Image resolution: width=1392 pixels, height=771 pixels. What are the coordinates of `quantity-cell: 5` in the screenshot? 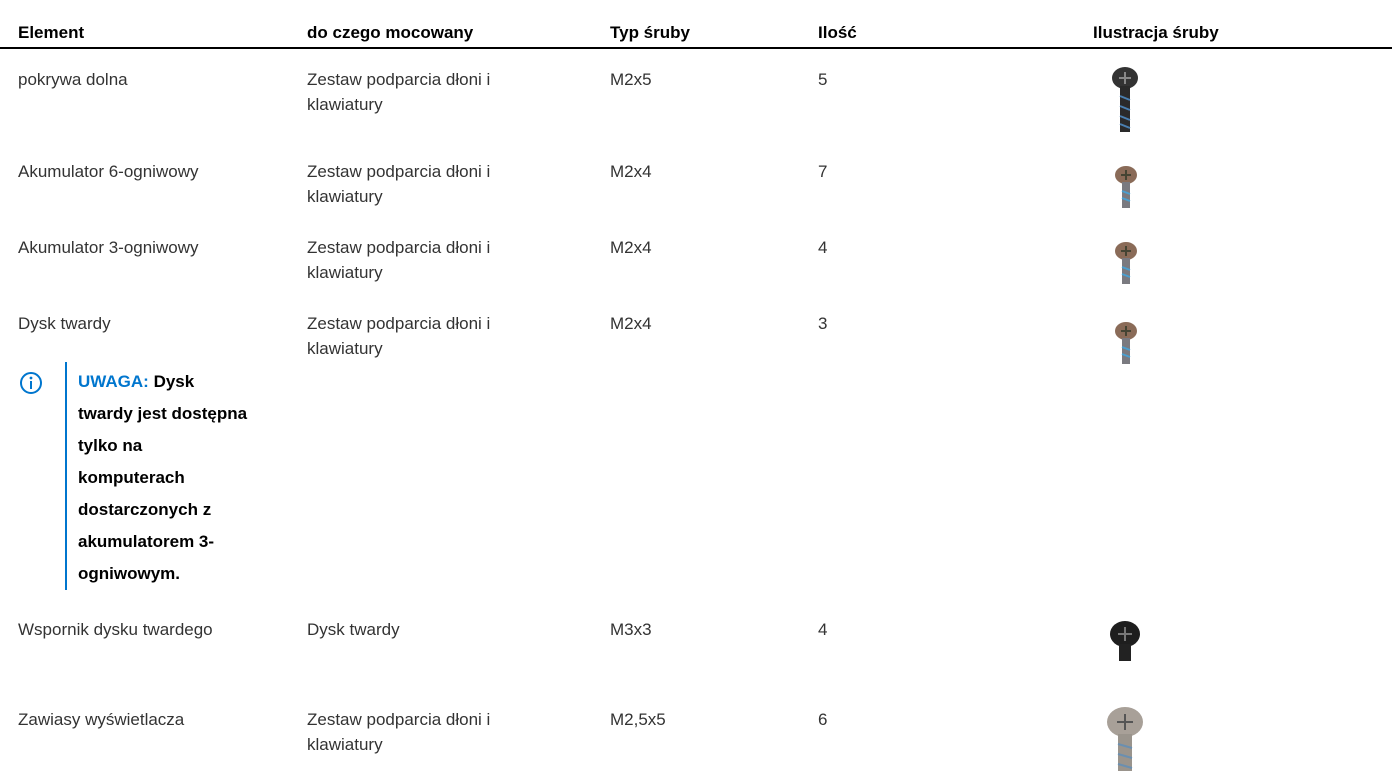 It's located at (823, 79).